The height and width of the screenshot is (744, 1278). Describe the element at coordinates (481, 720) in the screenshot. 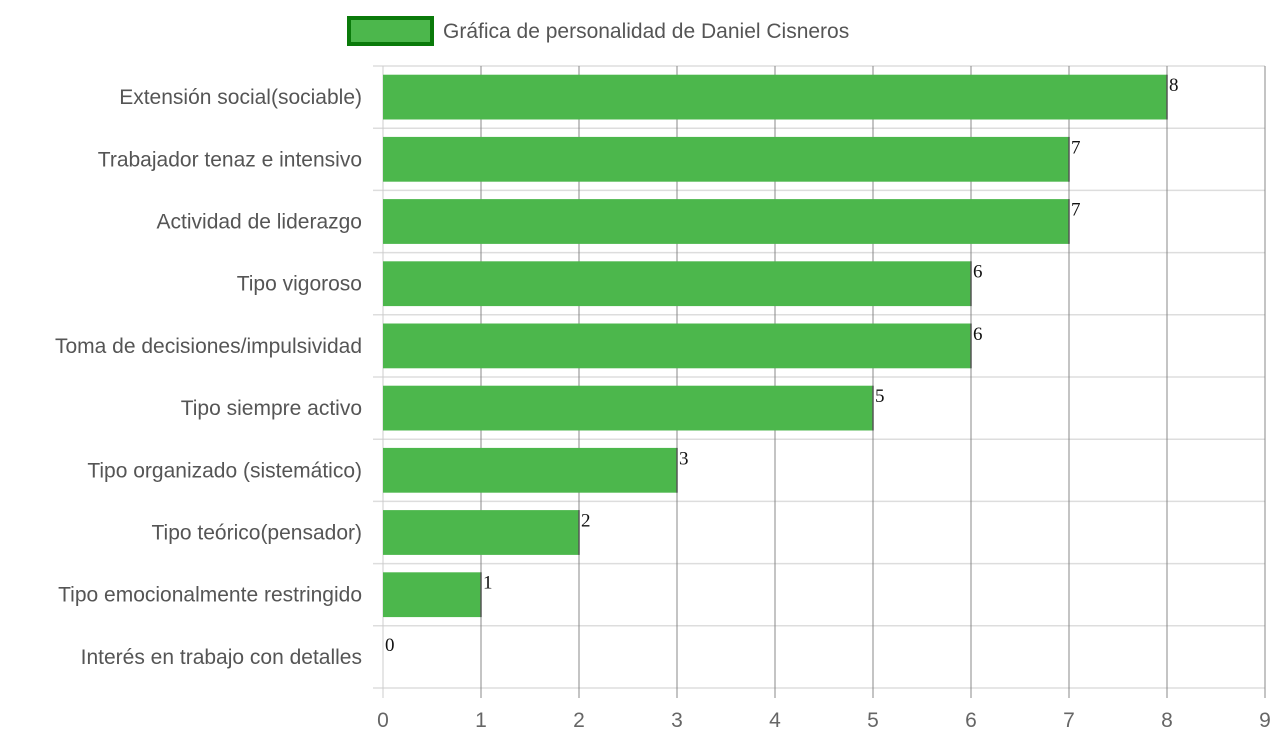

I see `x-tick-label: 1` at that location.